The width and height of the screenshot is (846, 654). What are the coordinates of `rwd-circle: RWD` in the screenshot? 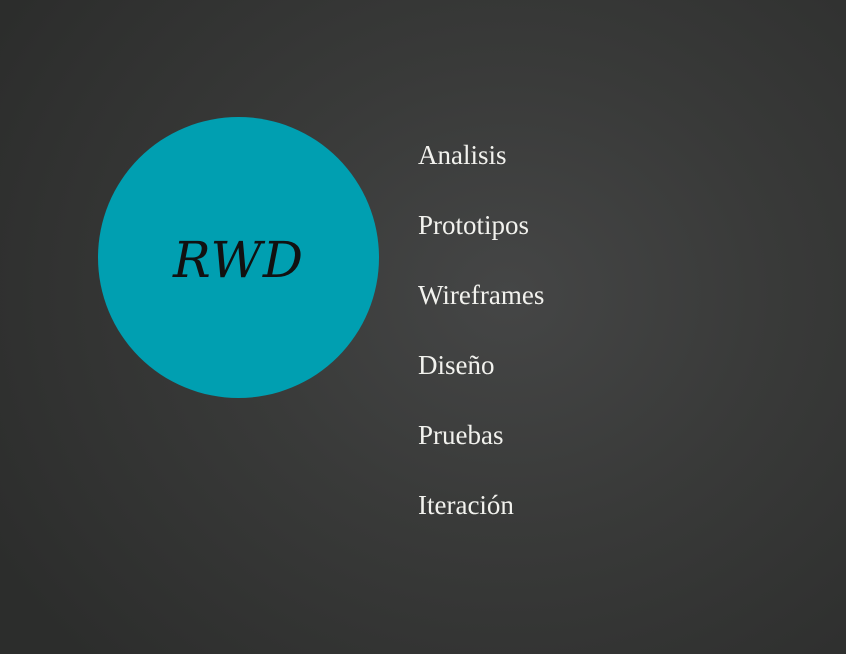 It's located at (238, 257).